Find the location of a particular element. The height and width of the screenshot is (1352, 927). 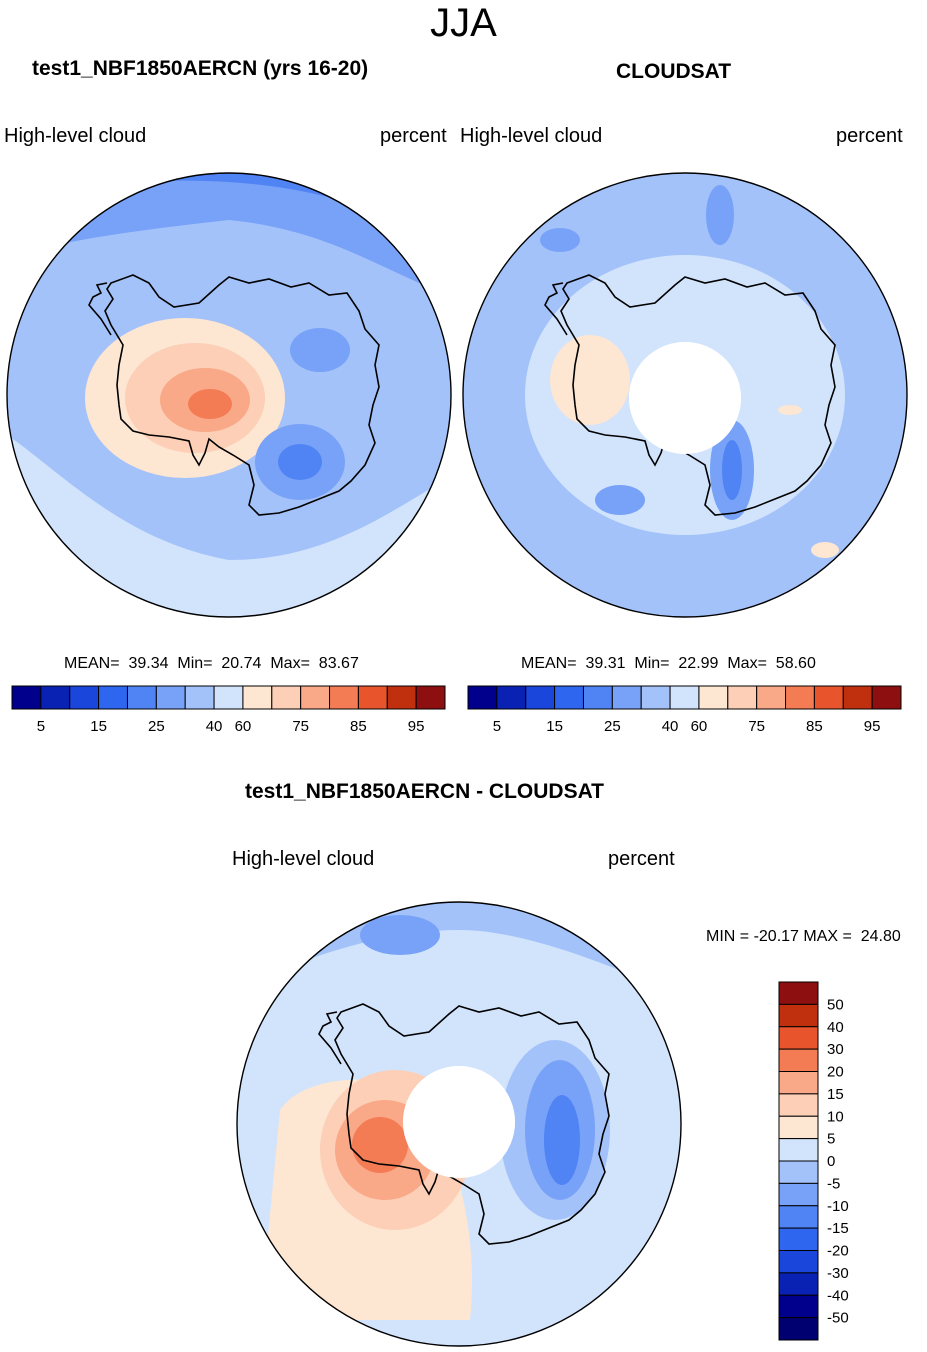

left-units-label: percent is located at coordinates (413, 136).